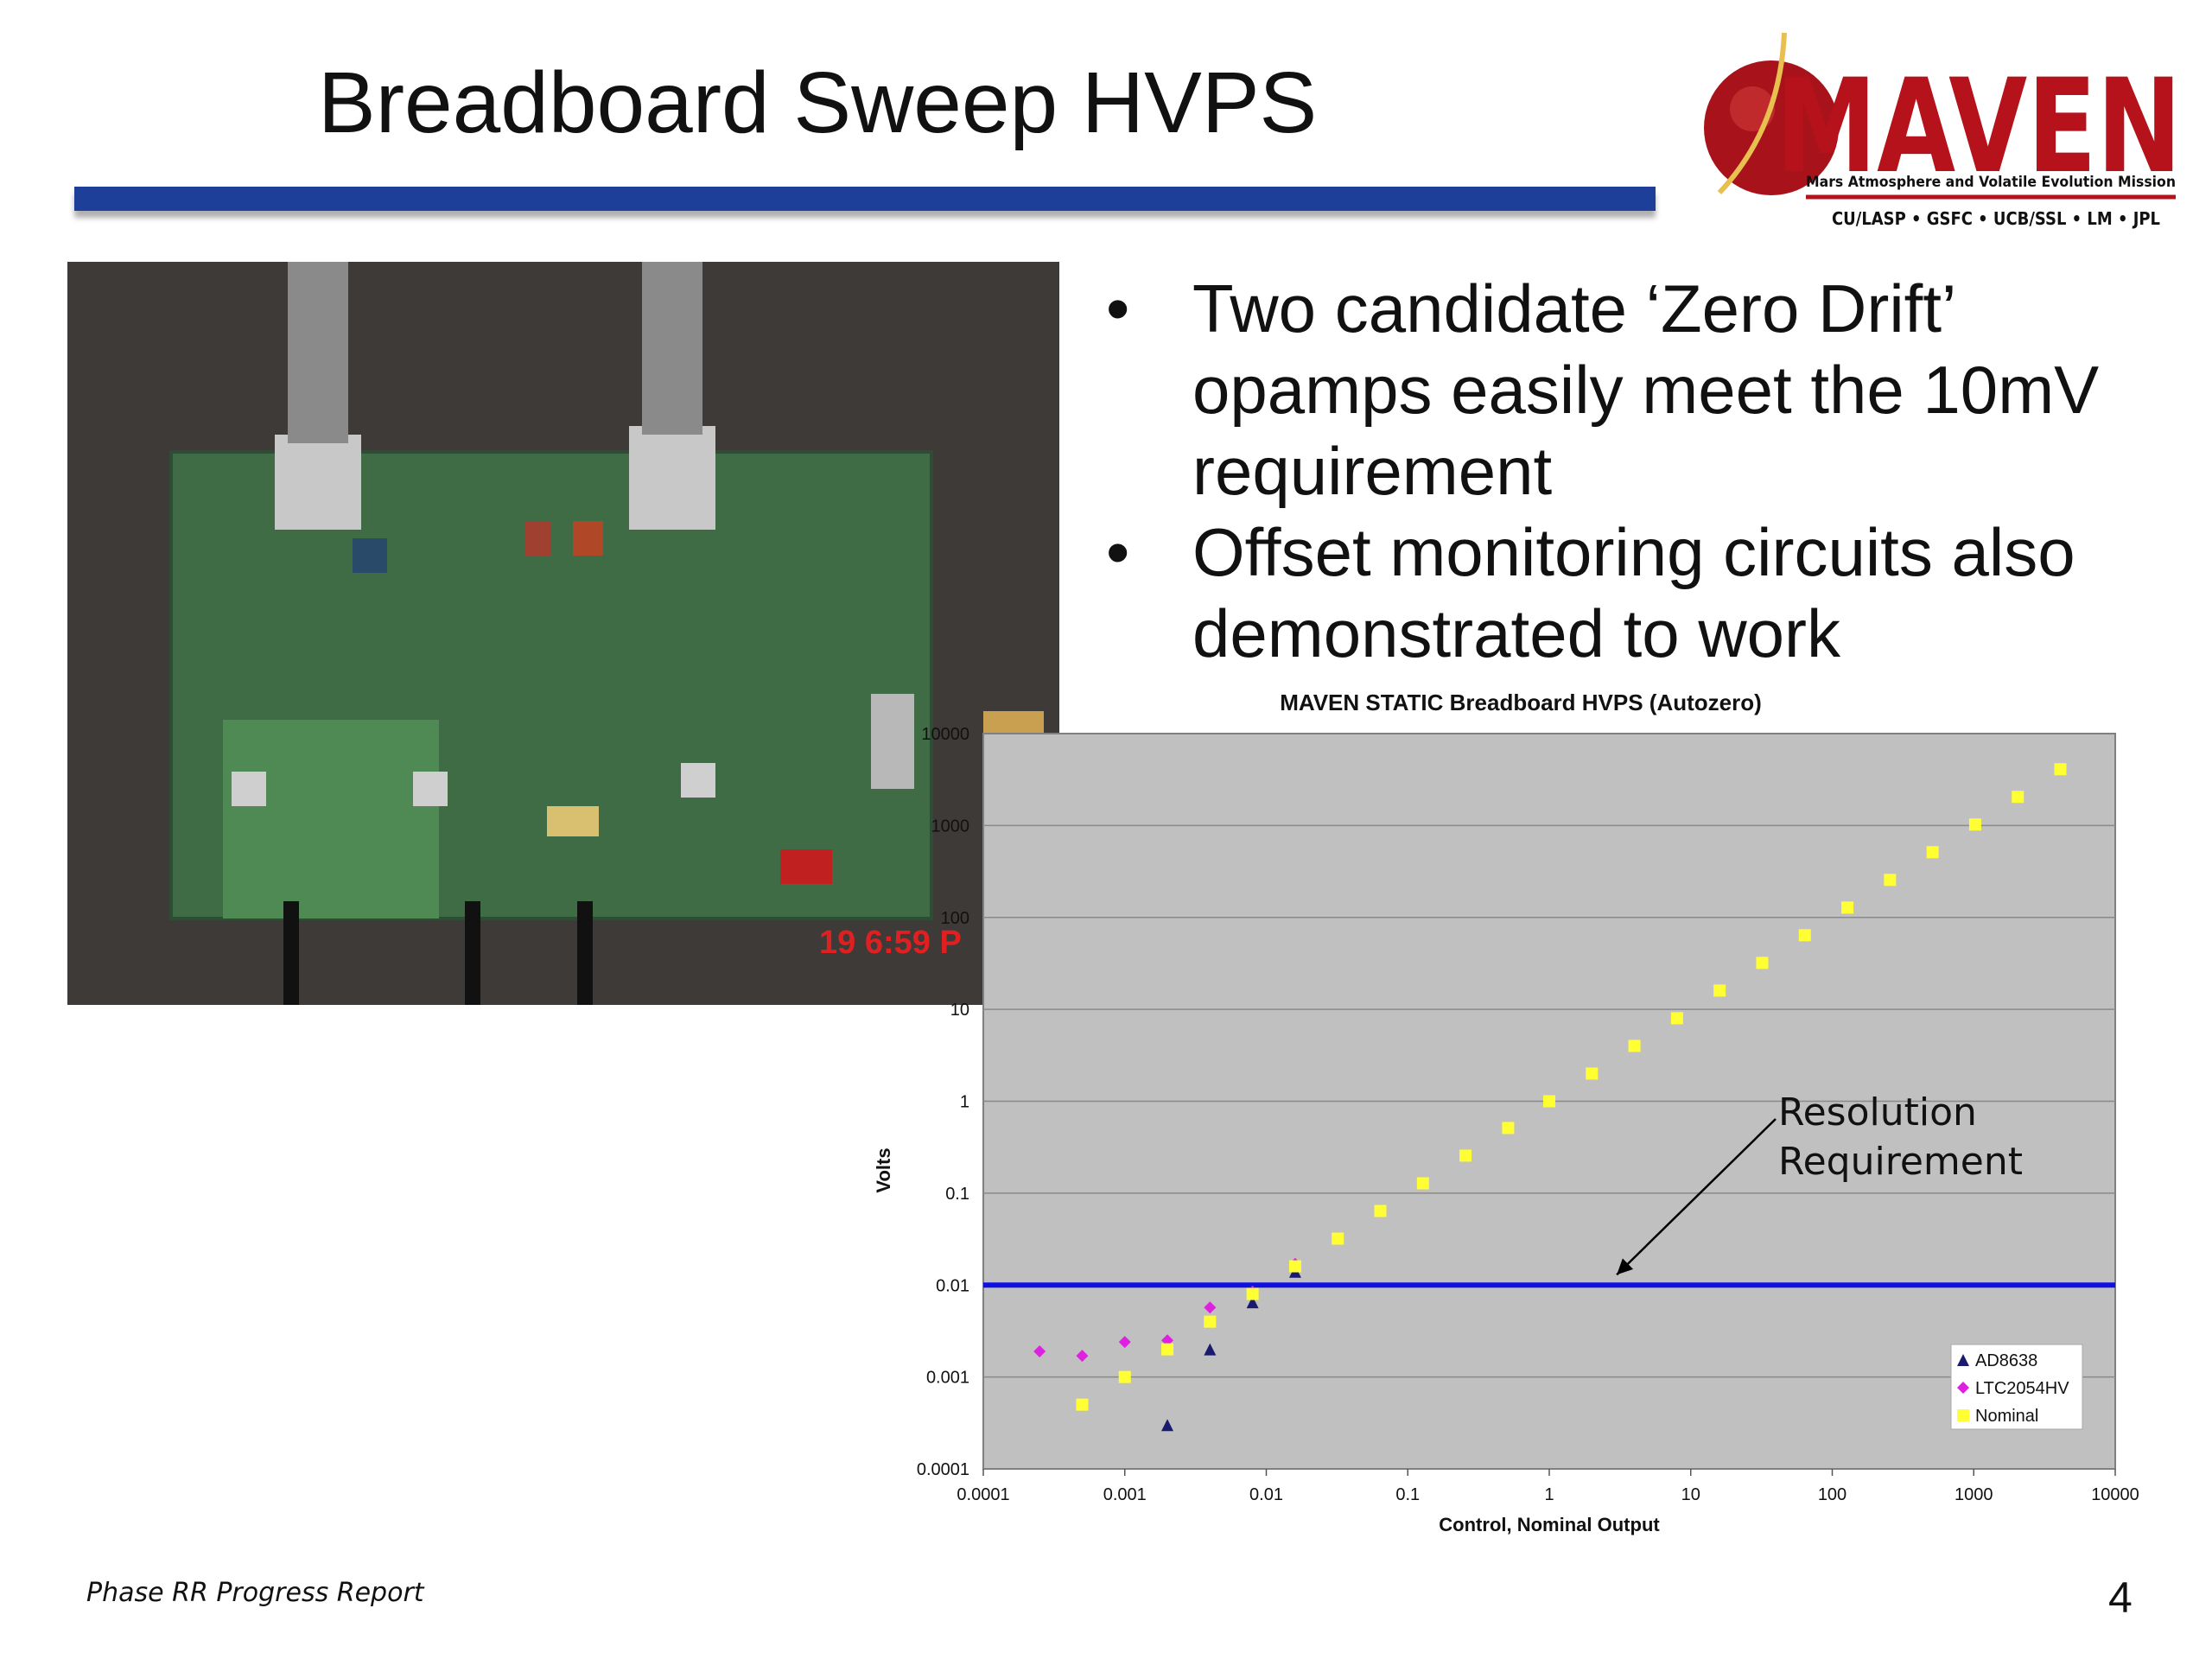 The width and height of the screenshot is (2212, 1659). I want to click on legend, so click(2016, 1387).